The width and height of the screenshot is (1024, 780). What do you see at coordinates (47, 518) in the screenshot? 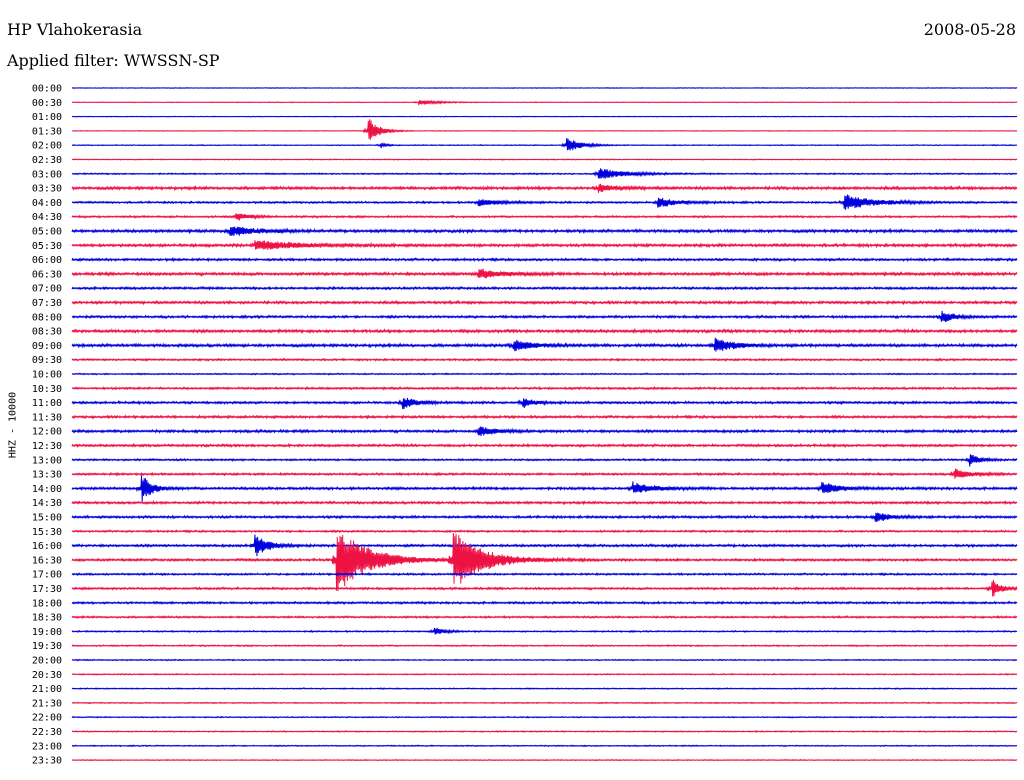
I see `row-time-label: 15:00` at bounding box center [47, 518].